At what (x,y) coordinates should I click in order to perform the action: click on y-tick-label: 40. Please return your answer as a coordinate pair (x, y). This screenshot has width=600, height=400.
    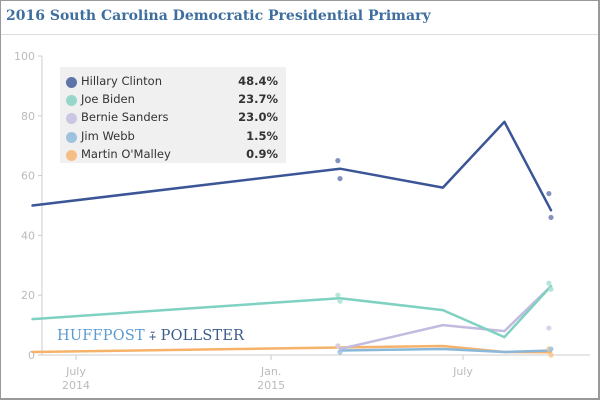
    Looking at the image, I should click on (28, 235).